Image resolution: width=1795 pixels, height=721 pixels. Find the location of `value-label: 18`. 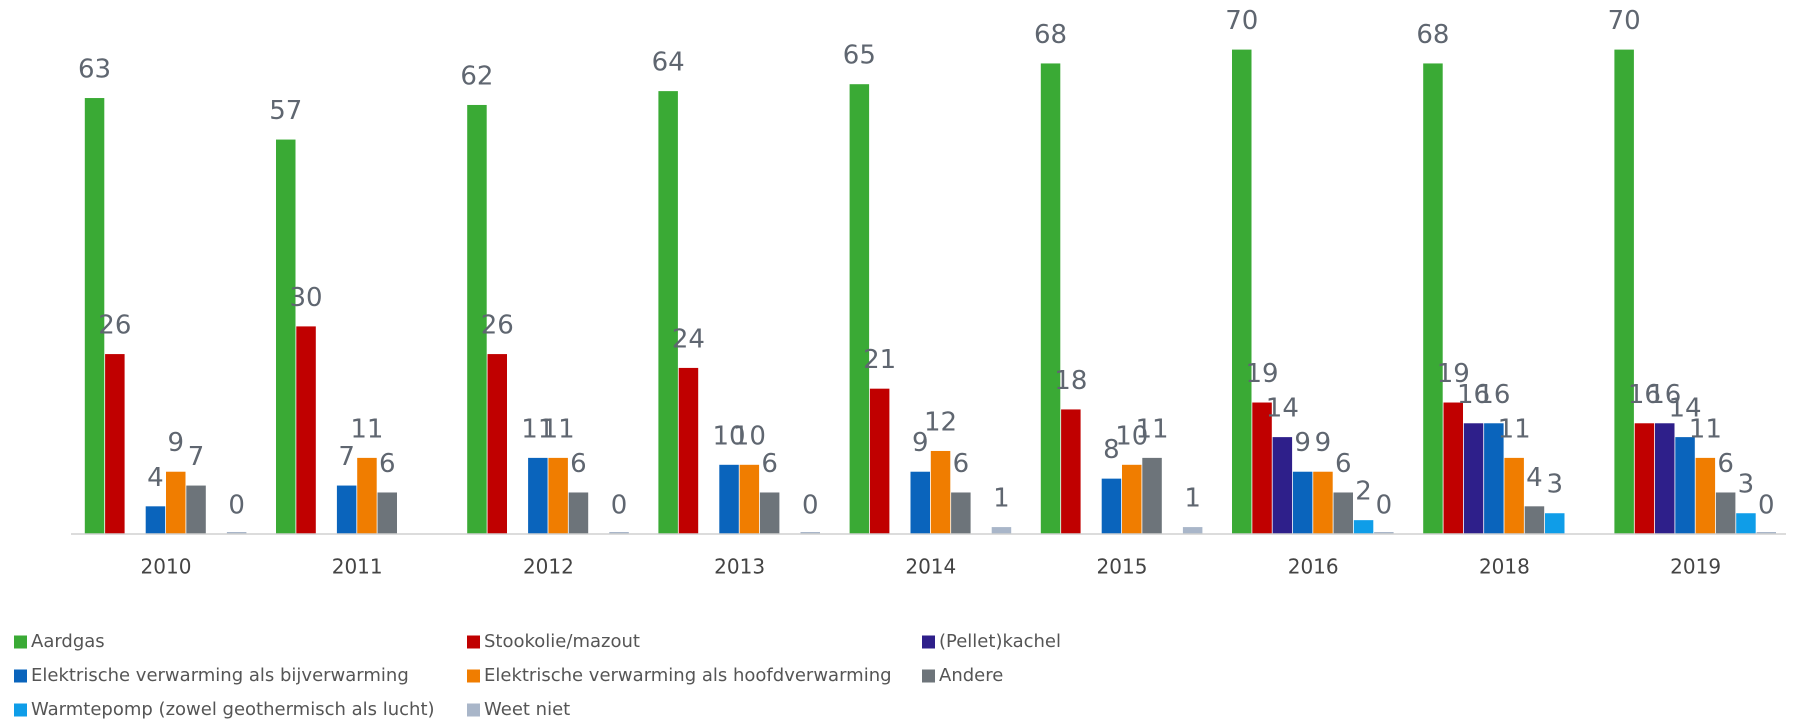

value-label: 18 is located at coordinates (1070, 381).